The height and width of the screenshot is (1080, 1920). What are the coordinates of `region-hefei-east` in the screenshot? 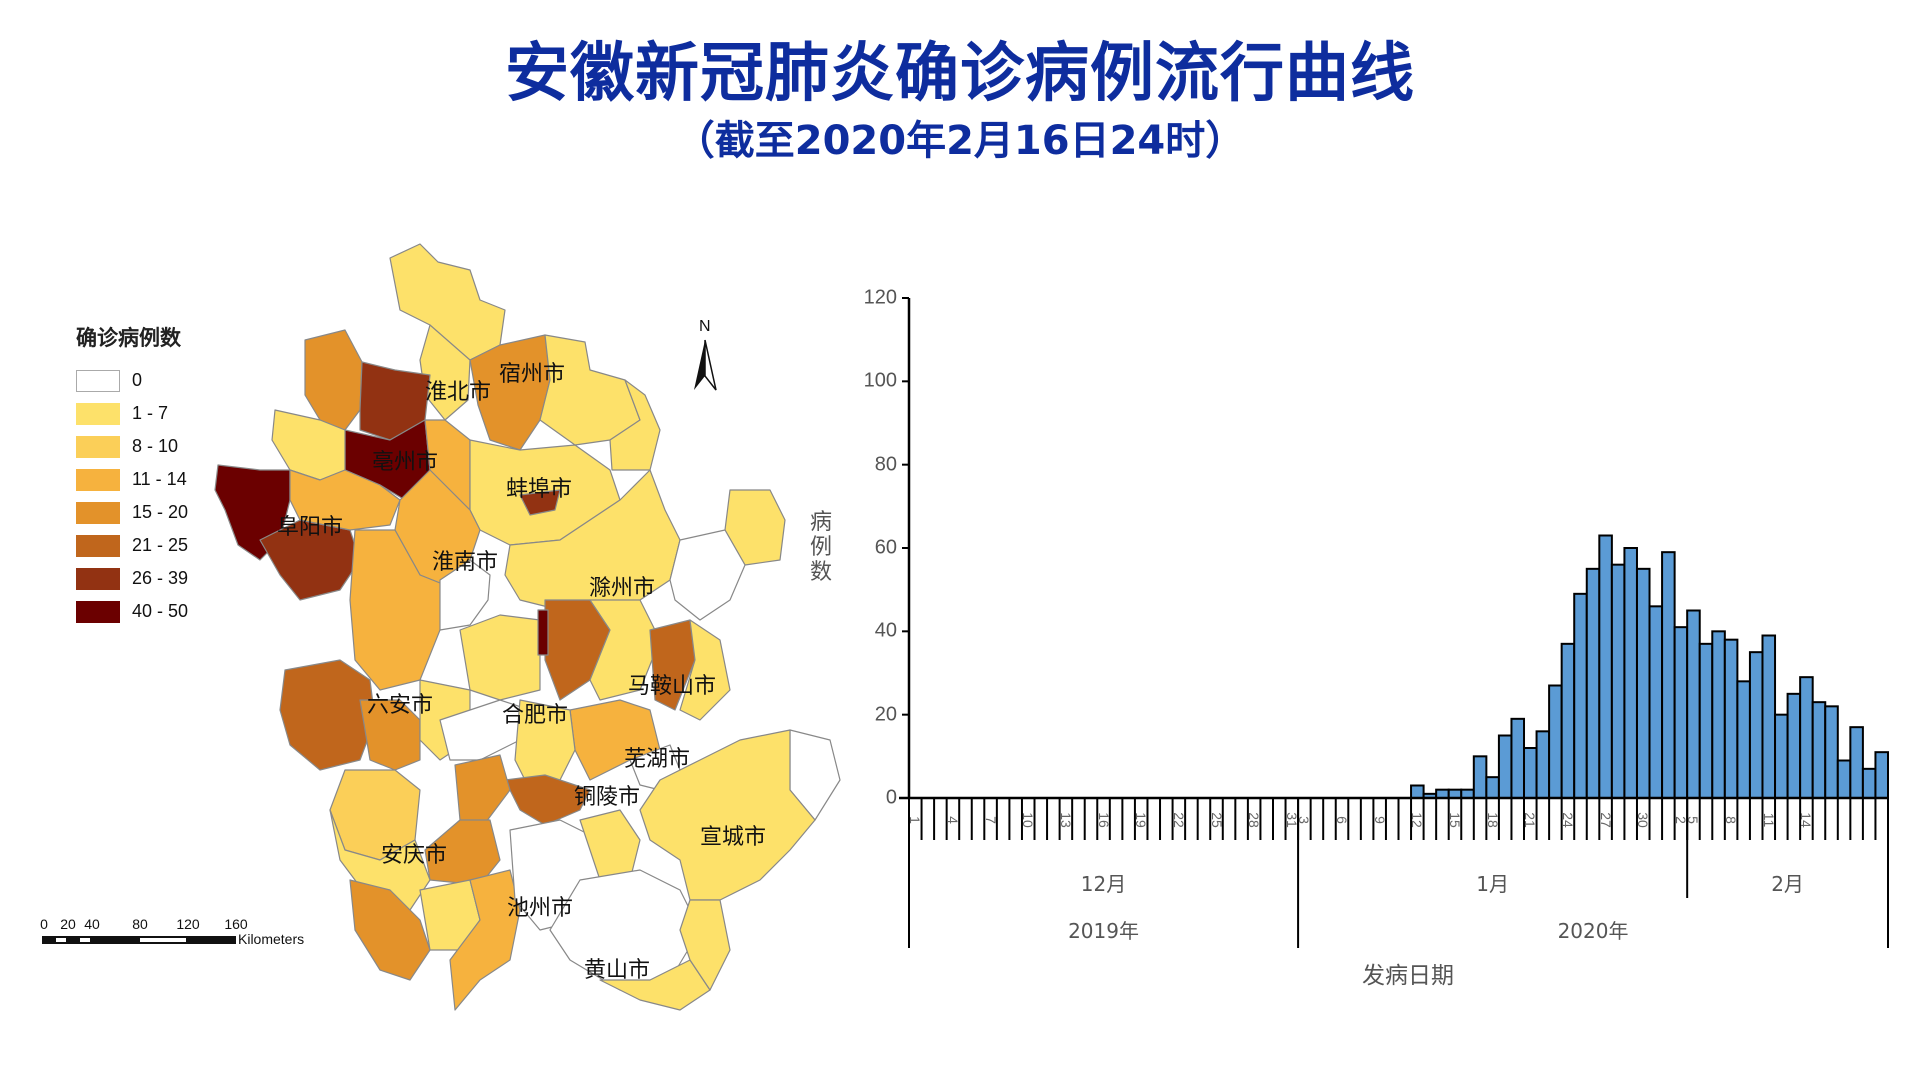 It's located at (625, 650).